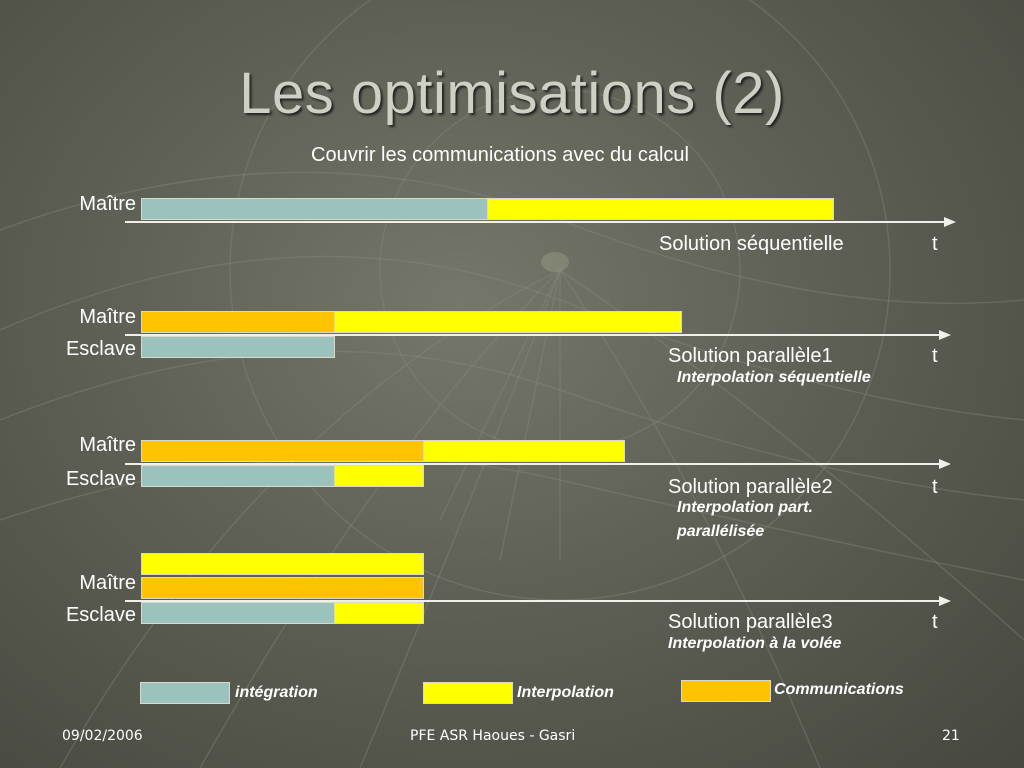 The height and width of the screenshot is (768, 1024). Describe the element at coordinates (276, 692) in the screenshot. I see `legend-label-integration: intégration` at that location.